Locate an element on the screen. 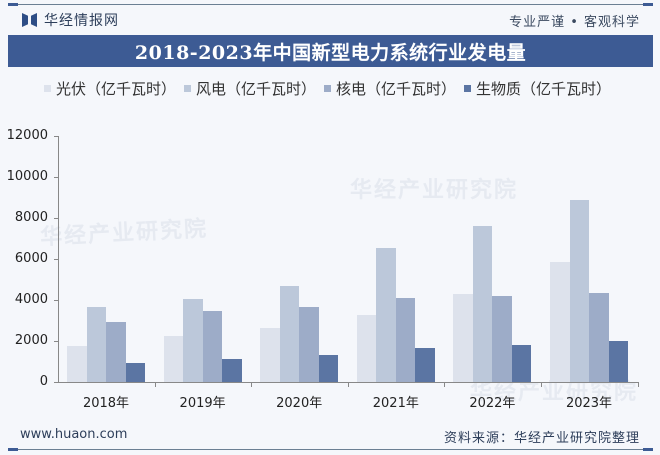 The height and width of the screenshot is (455, 660). legend-label: 生物质（亿千瓦时） is located at coordinates (544, 89).